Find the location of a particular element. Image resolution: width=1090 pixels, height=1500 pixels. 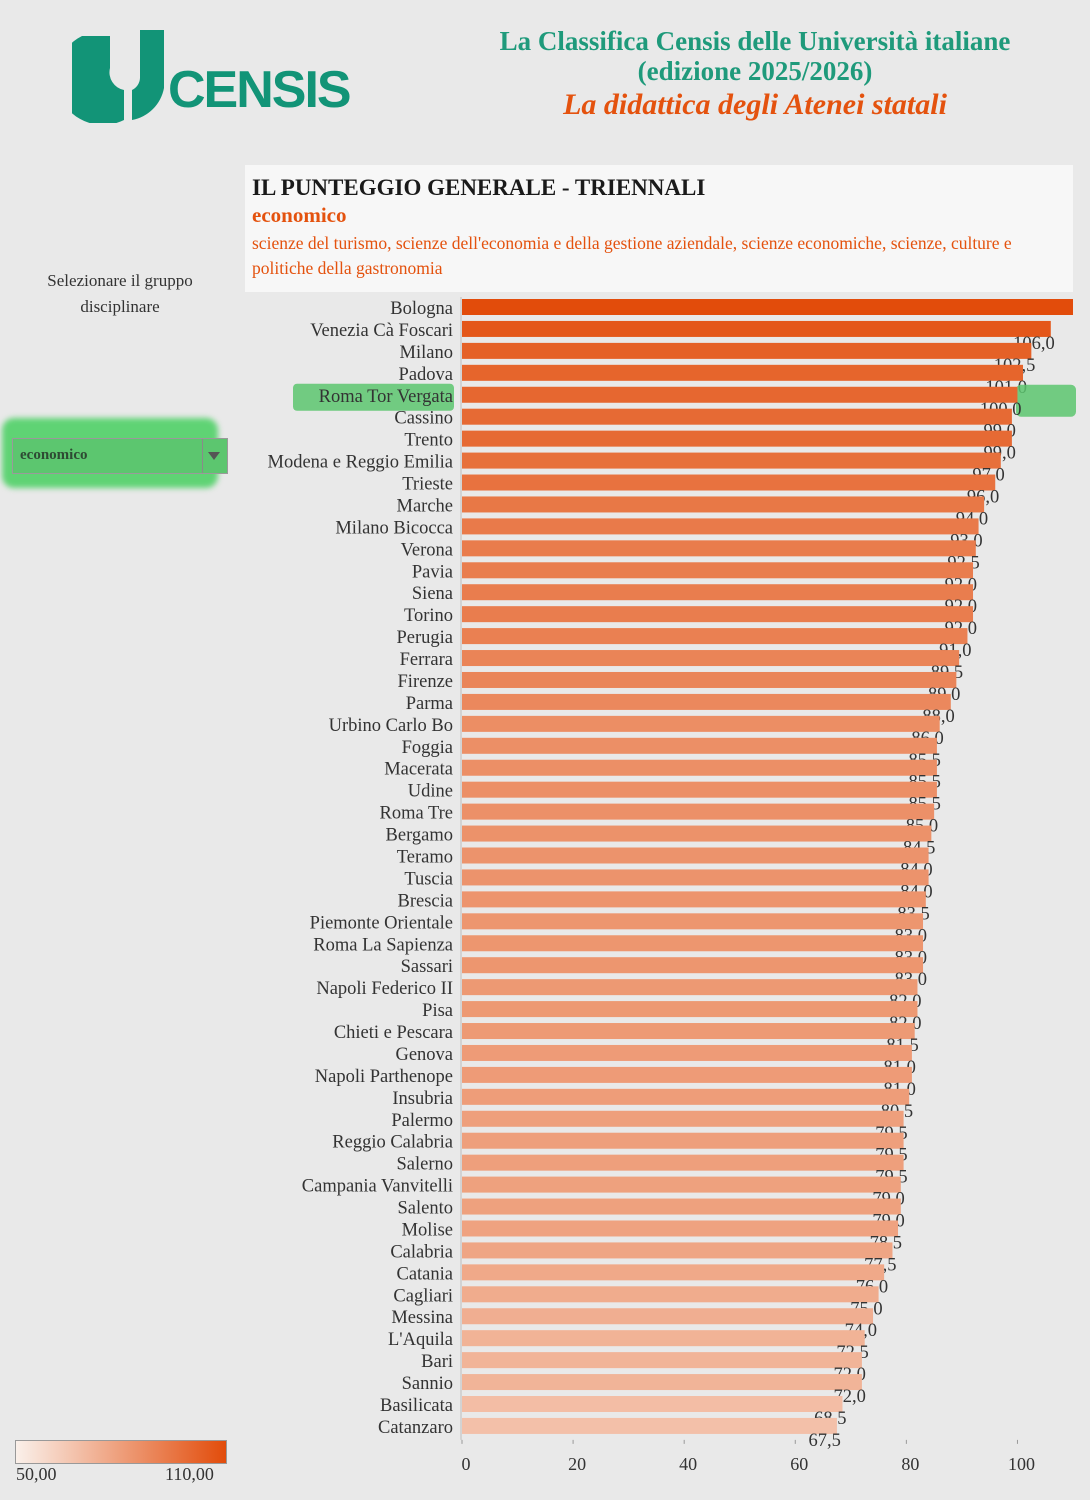

chevron-down-icon is located at coordinates (214, 456).